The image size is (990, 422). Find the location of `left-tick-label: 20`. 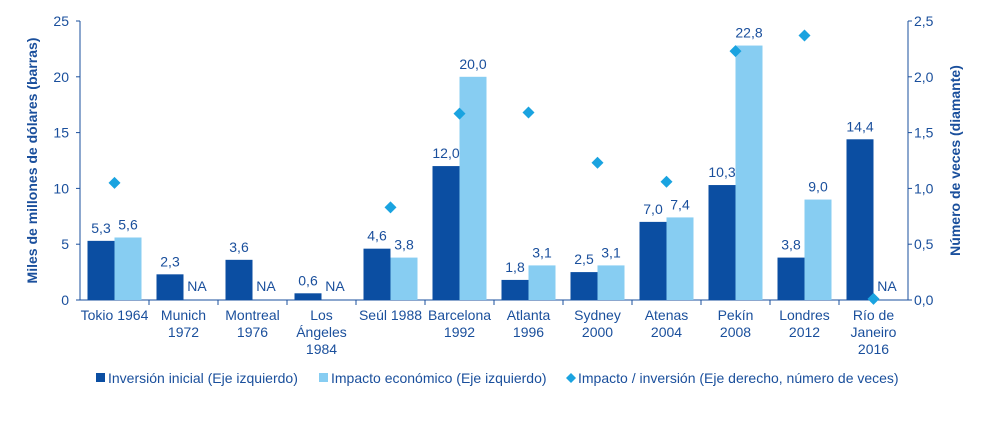

left-tick-label: 20 is located at coordinates (61, 77).